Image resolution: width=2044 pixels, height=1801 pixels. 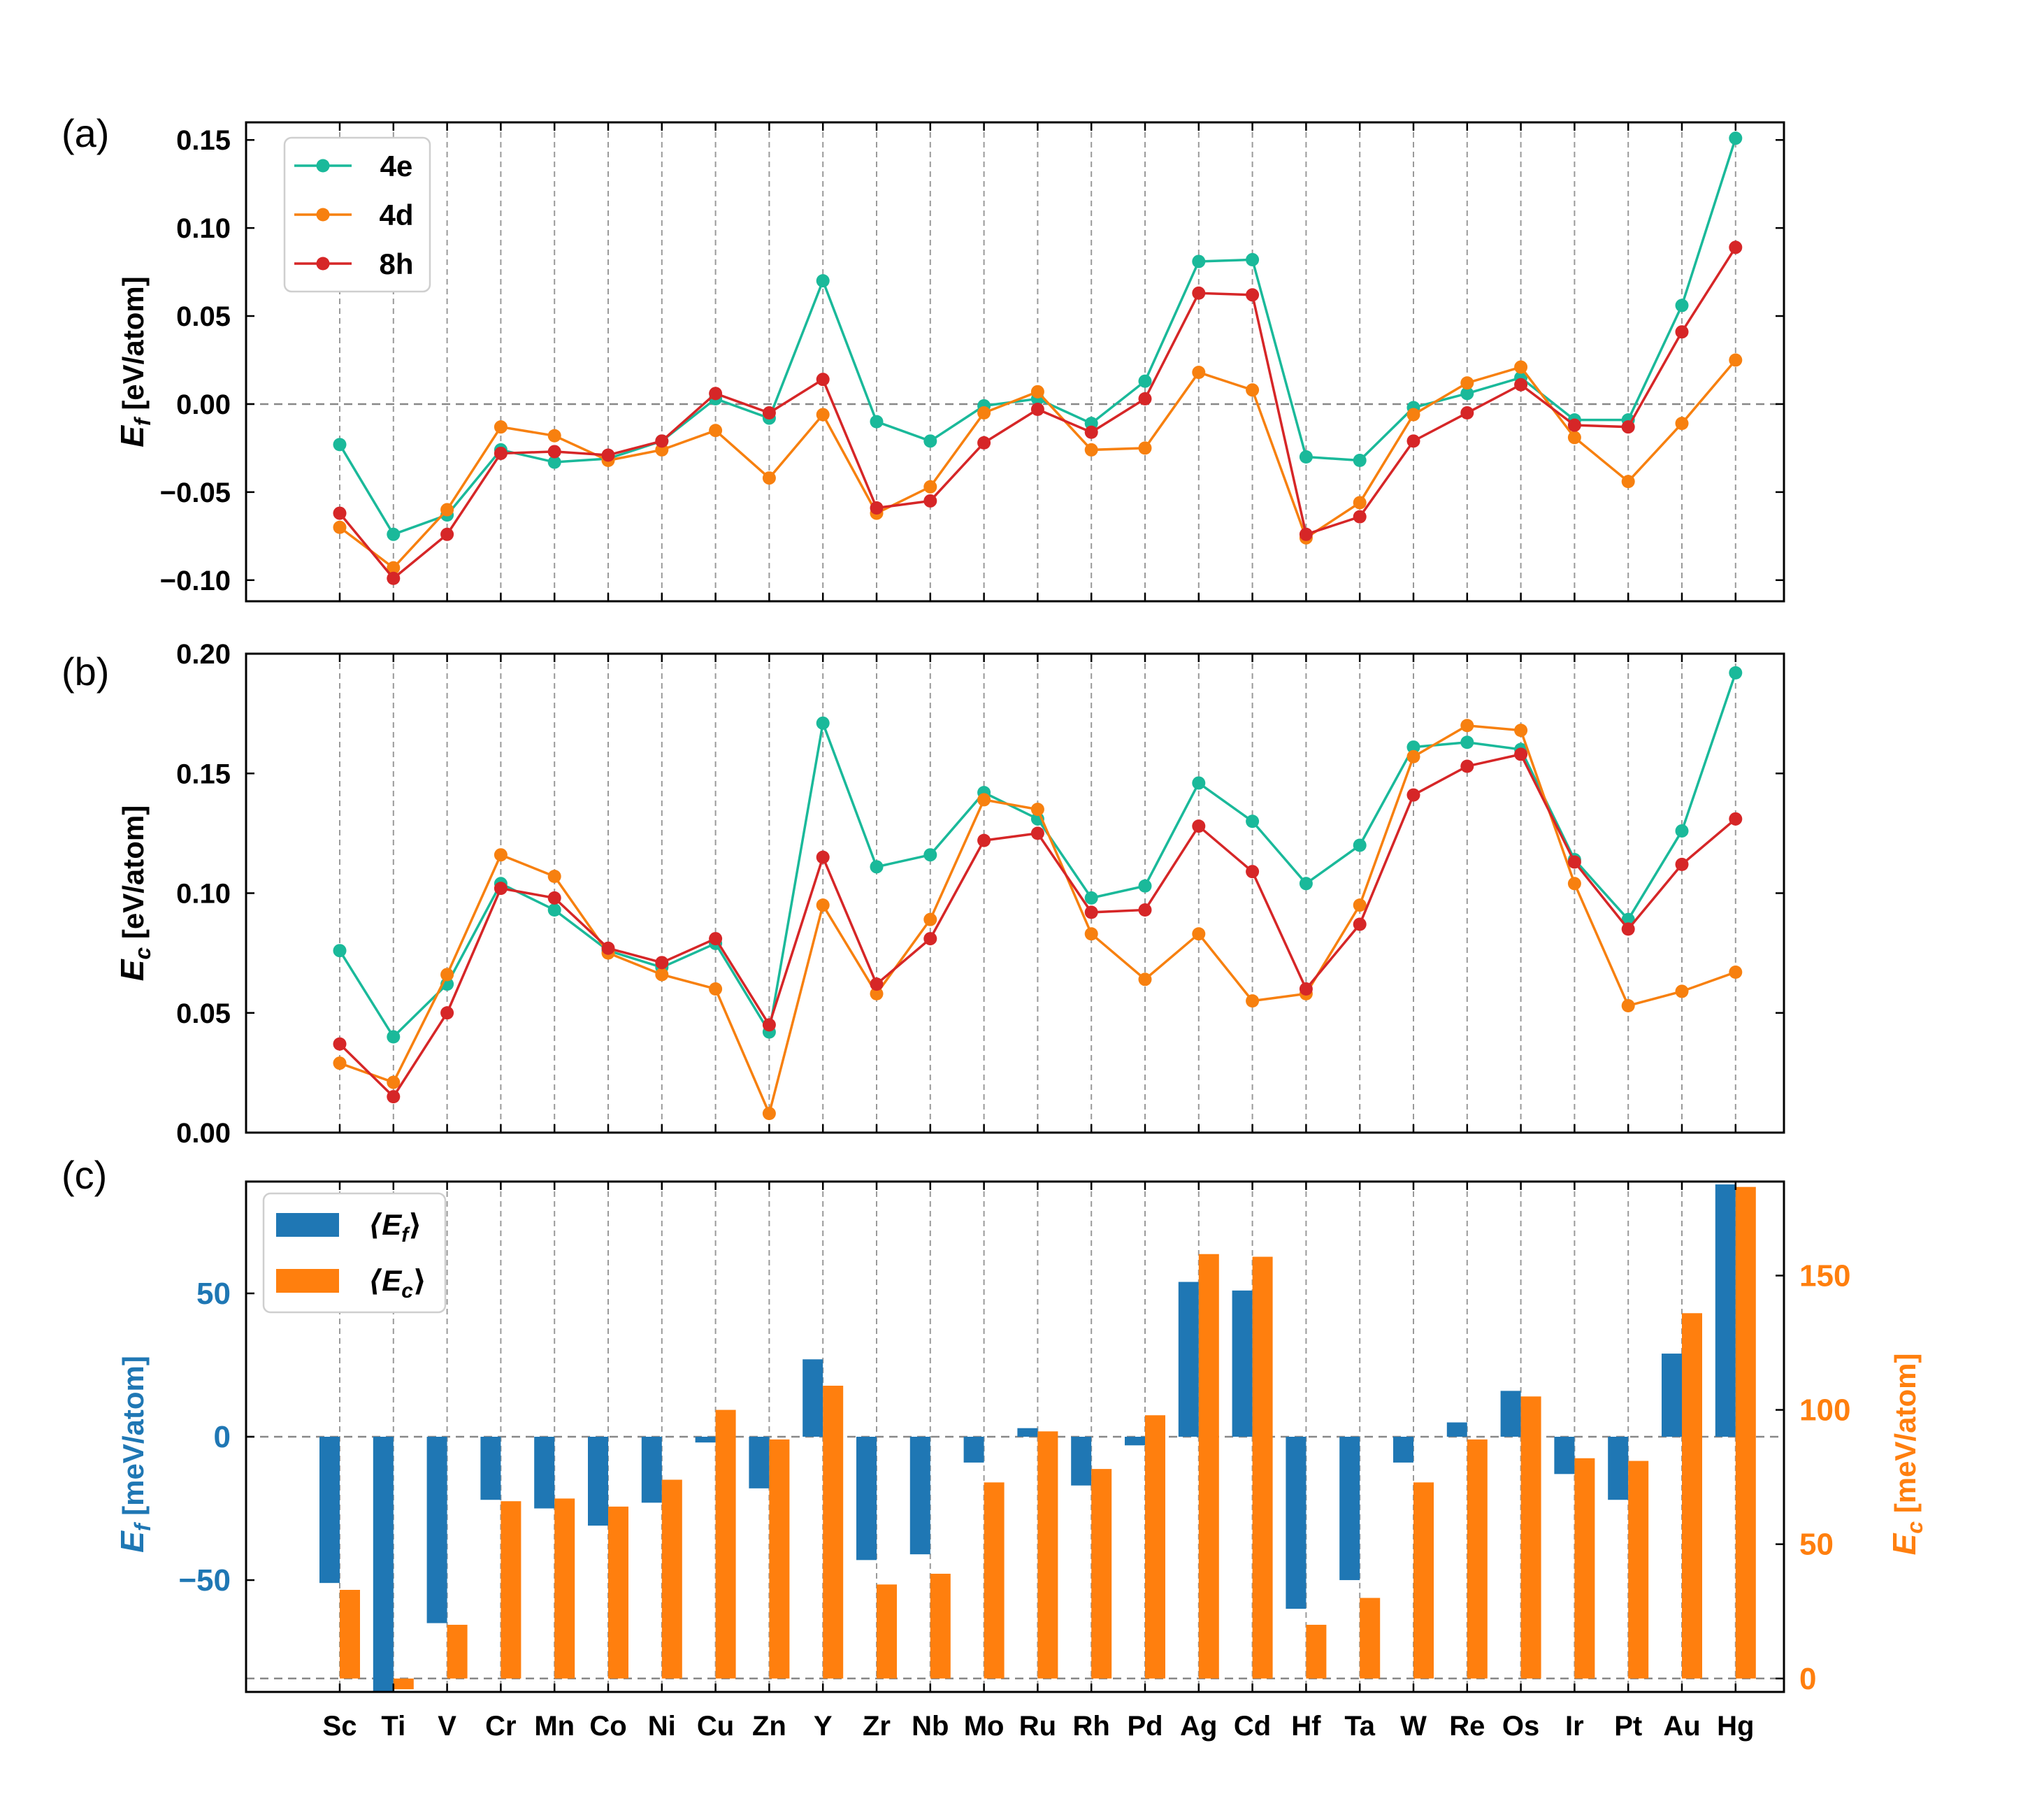 What do you see at coordinates (1145, 979) in the screenshot?
I see `point-4d-Pd` at bounding box center [1145, 979].